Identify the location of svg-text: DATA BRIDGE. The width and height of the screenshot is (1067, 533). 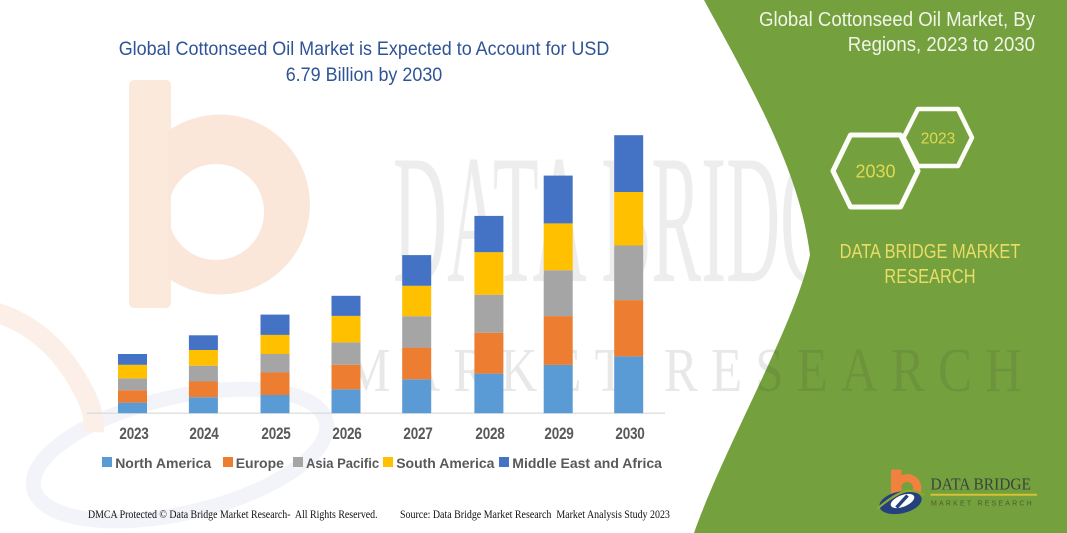
(981, 484).